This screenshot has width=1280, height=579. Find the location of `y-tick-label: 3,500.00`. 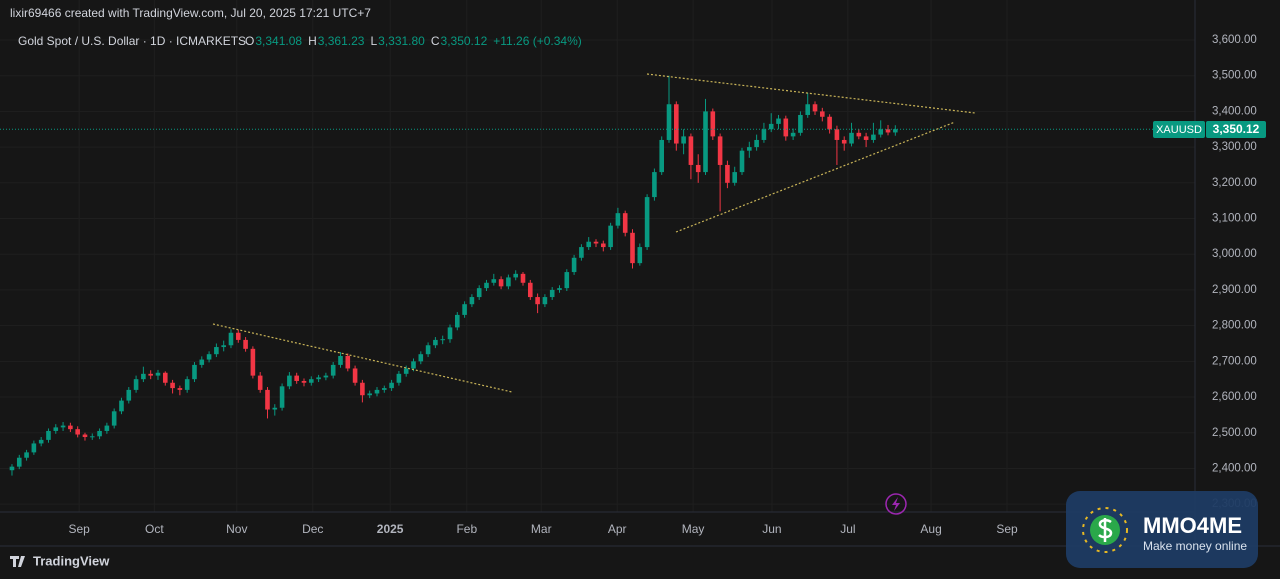

y-tick-label: 3,500.00 is located at coordinates (1234, 76).